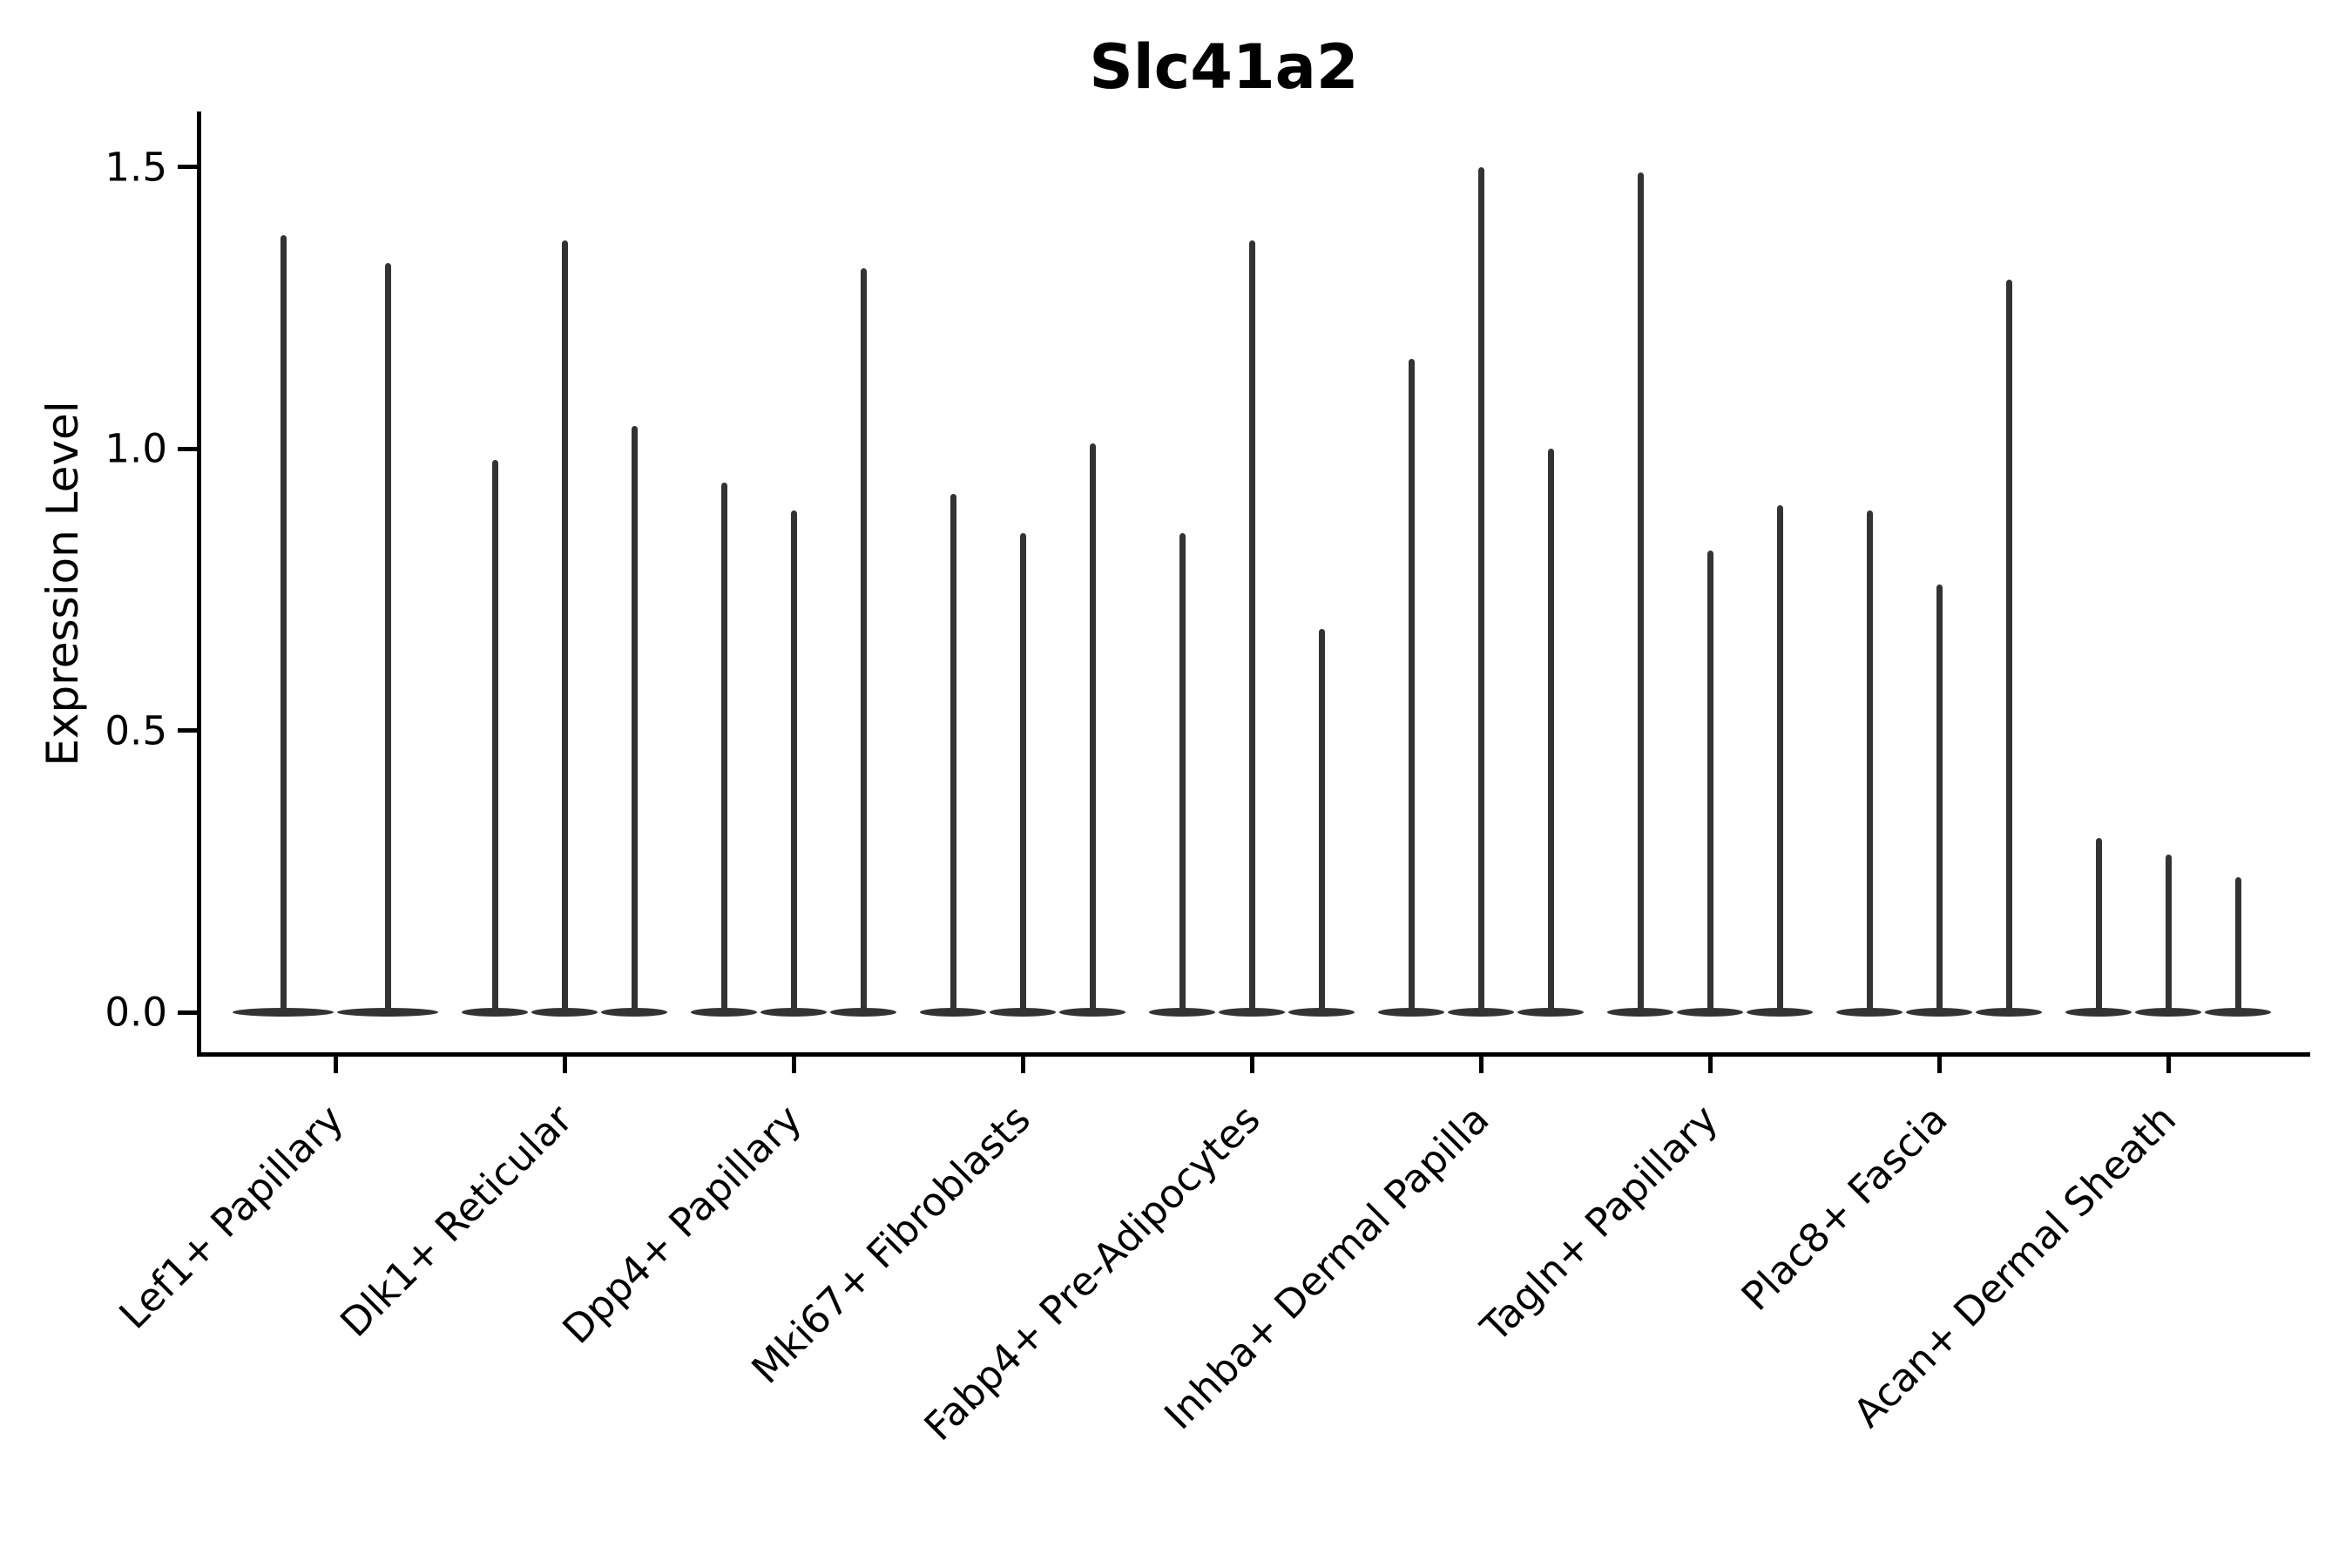 Image resolution: width=2352 pixels, height=1568 pixels. What do you see at coordinates (136, 448) in the screenshot?
I see `y-tick-label: 1.0` at bounding box center [136, 448].